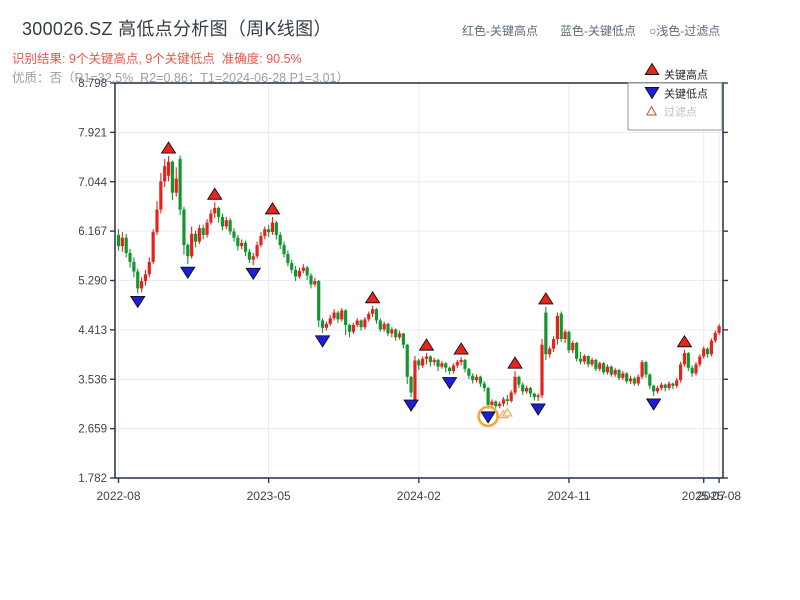 This screenshot has height=600, width=800. Describe the element at coordinates (651, 110) in the screenshot. I see `light-triangle-outline-icon` at that location.